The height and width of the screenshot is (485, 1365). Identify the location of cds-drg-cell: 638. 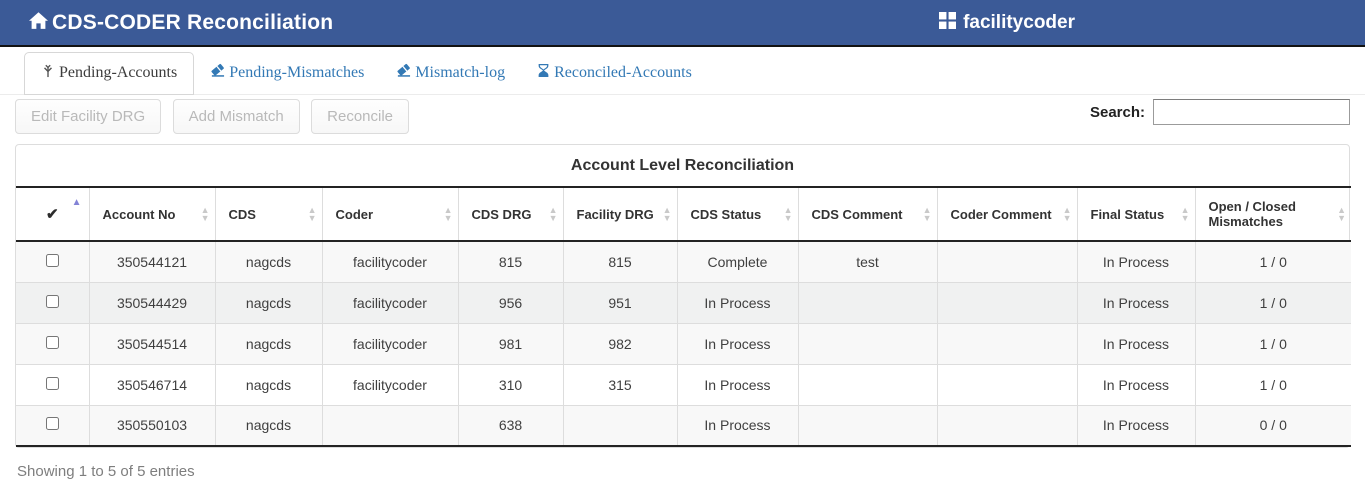
(510, 426).